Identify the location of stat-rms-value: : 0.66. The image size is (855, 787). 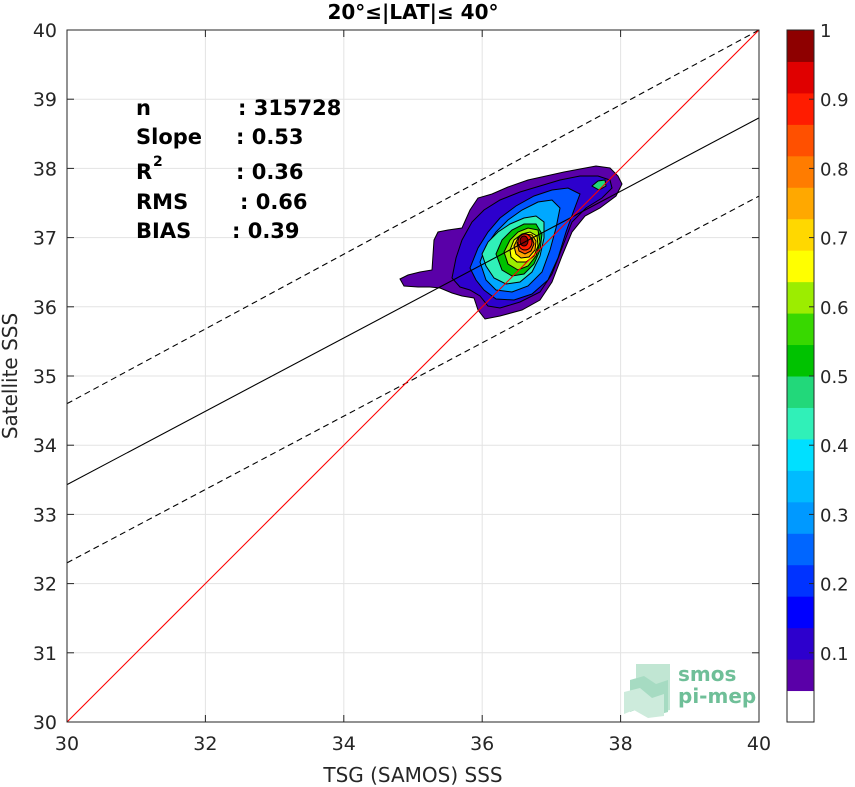
(274, 202).